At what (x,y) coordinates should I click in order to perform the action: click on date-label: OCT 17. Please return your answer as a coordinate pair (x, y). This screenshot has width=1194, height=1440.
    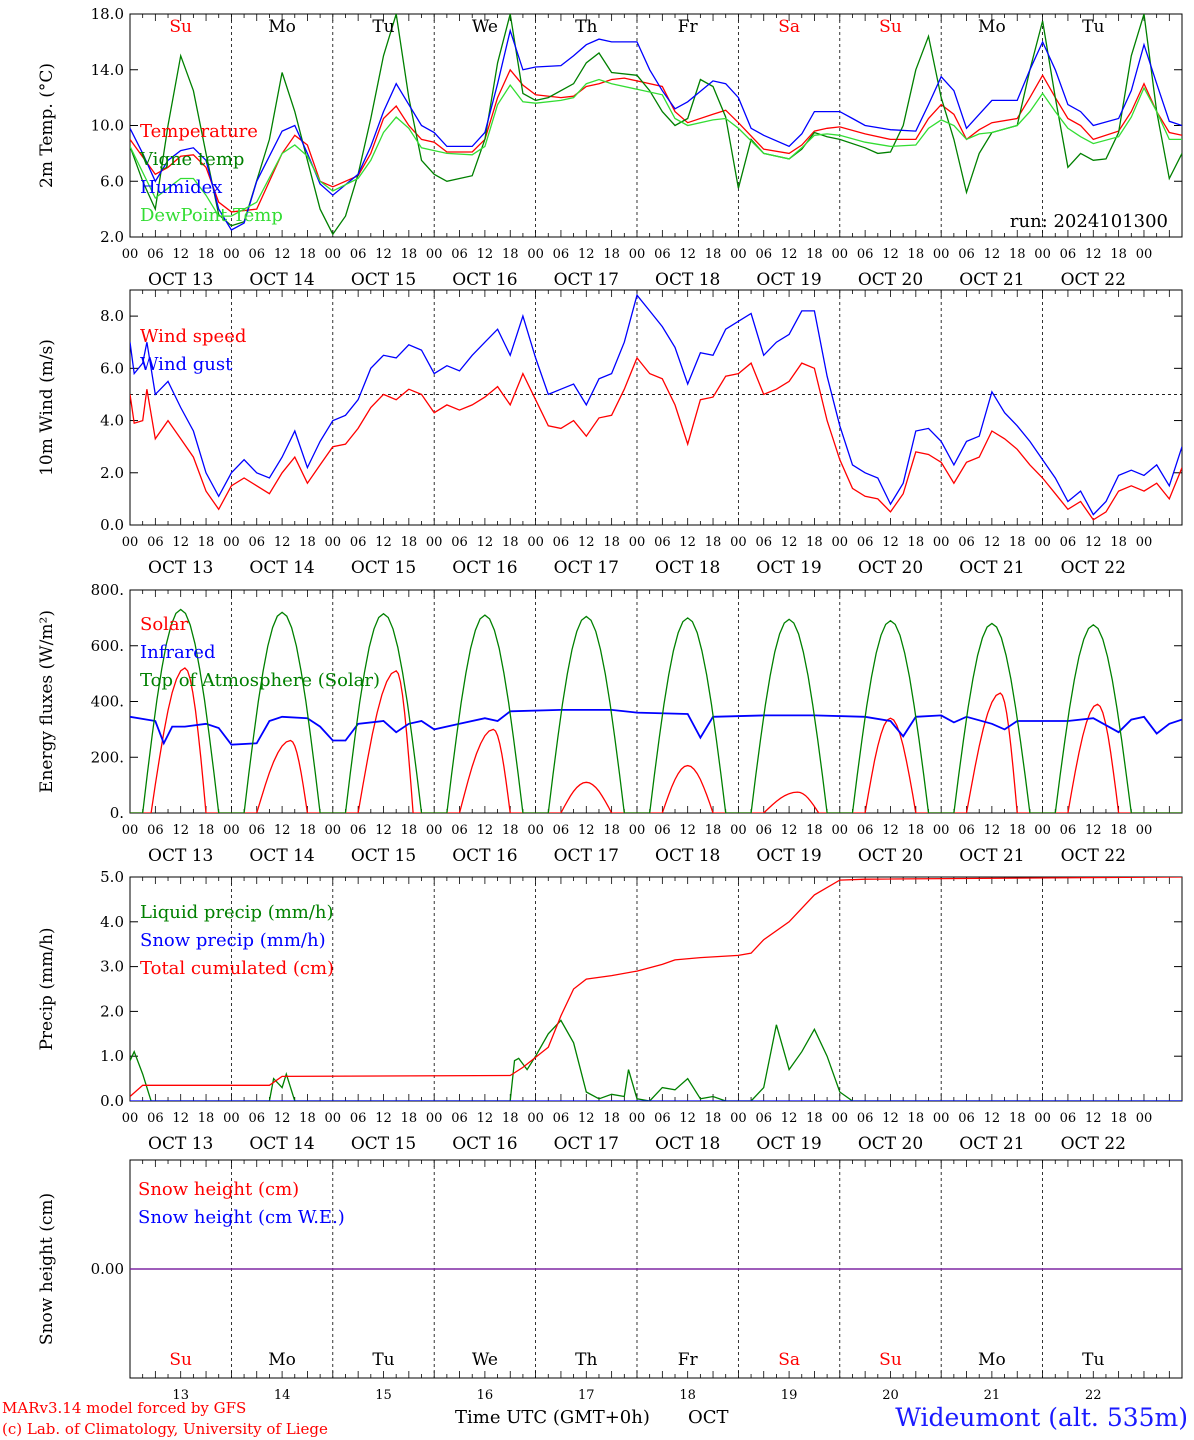
    Looking at the image, I should click on (586, 280).